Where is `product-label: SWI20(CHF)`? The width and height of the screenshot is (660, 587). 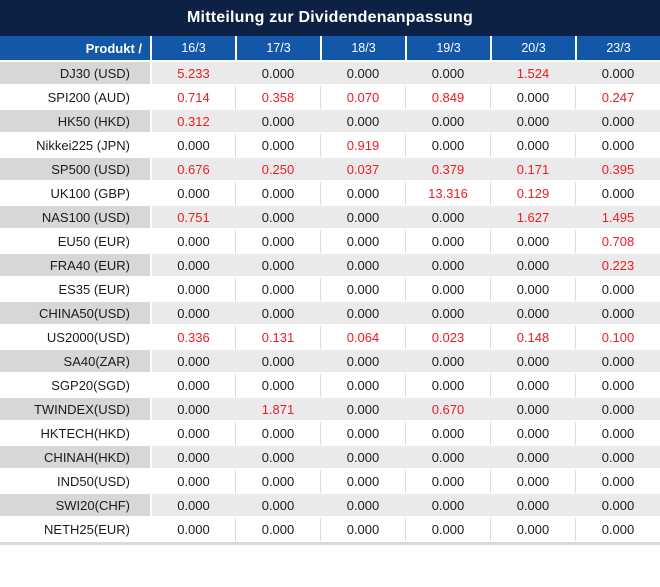 product-label: SWI20(CHF) is located at coordinates (75, 506).